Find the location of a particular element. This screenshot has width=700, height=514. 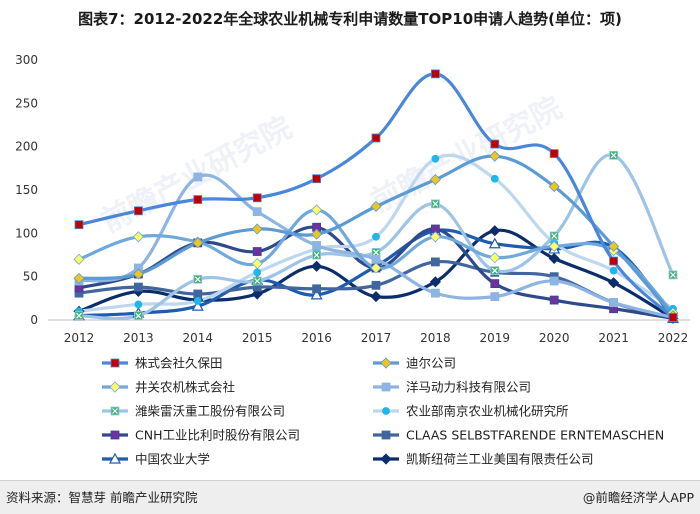

source-note: 资料来源：智慧芽 前瞻产业研究院 is located at coordinates (102, 497).